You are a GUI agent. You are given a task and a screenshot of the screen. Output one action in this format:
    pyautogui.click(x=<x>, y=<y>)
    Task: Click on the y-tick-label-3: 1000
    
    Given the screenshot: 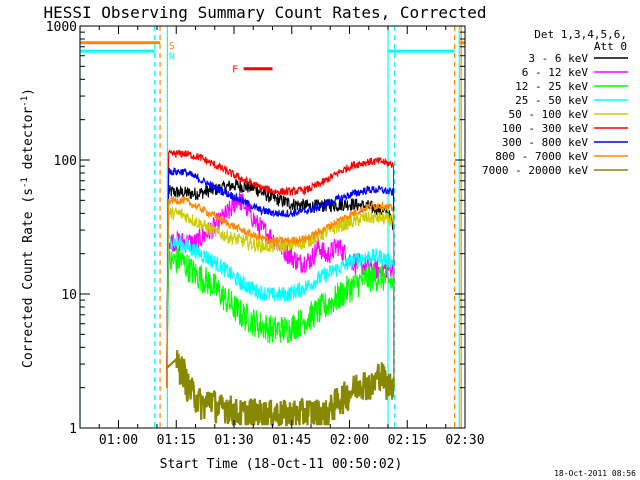 What is the action you would take?
    pyautogui.click(x=61, y=27)
    